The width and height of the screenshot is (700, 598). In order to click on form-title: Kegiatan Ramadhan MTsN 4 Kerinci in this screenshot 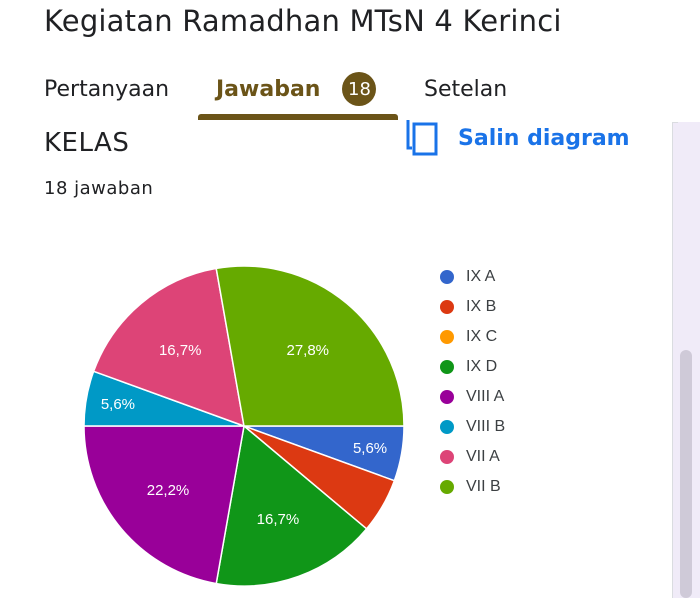, I will do `click(303, 21)`.